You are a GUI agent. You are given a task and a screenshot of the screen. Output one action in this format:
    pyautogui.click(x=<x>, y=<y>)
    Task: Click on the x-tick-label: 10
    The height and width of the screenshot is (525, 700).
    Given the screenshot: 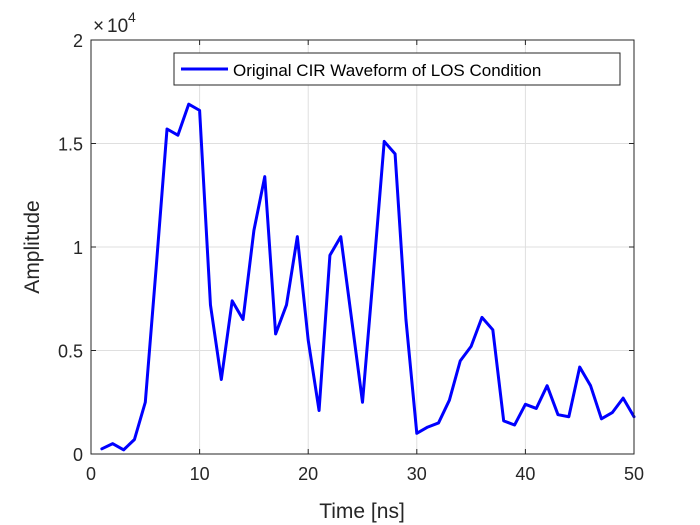 What is the action you would take?
    pyautogui.click(x=200, y=474)
    